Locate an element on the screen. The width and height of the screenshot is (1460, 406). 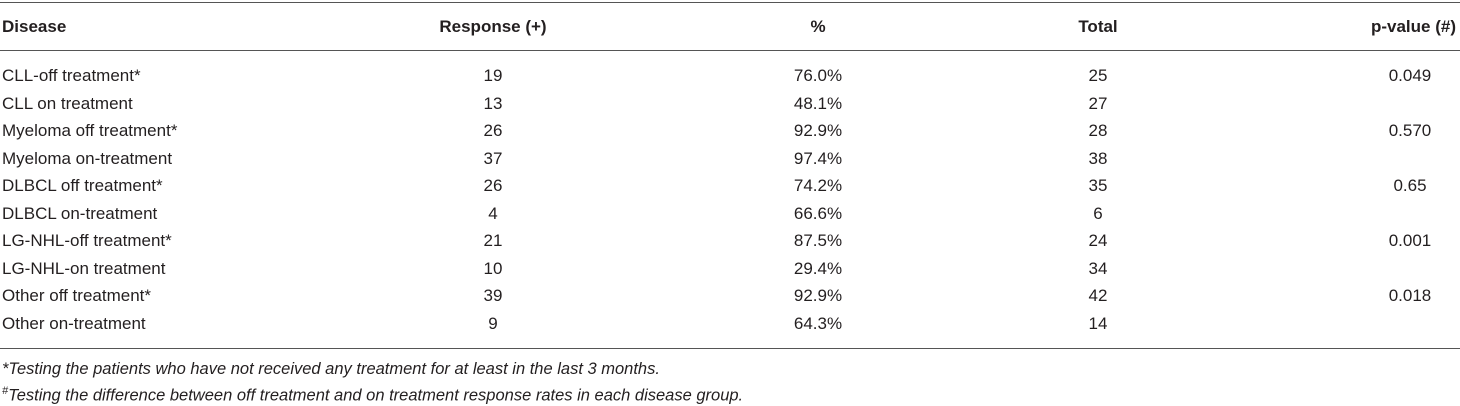
table-cell: 28 is located at coordinates (1098, 130).